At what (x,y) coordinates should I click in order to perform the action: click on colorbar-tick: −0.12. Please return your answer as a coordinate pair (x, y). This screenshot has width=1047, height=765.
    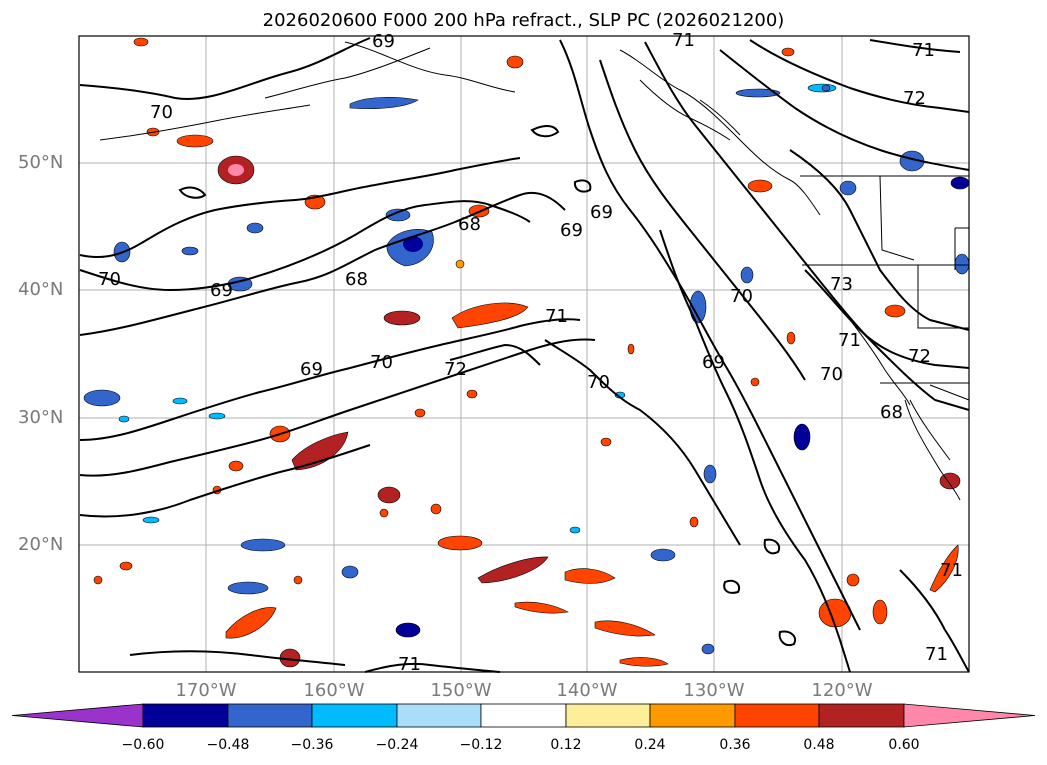
    Looking at the image, I should click on (481, 745).